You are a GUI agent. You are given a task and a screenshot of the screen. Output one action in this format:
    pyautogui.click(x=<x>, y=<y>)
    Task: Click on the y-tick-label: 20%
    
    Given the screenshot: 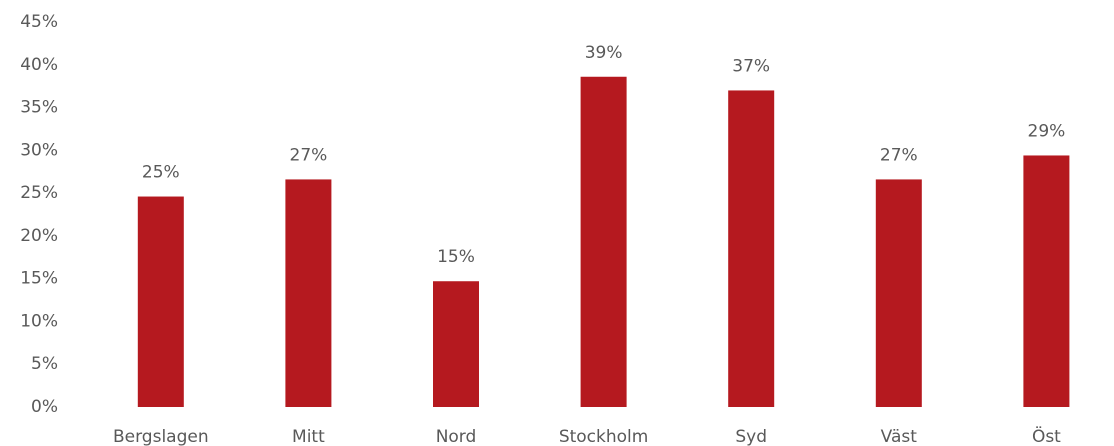 What is the action you would take?
    pyautogui.click(x=39, y=236)
    